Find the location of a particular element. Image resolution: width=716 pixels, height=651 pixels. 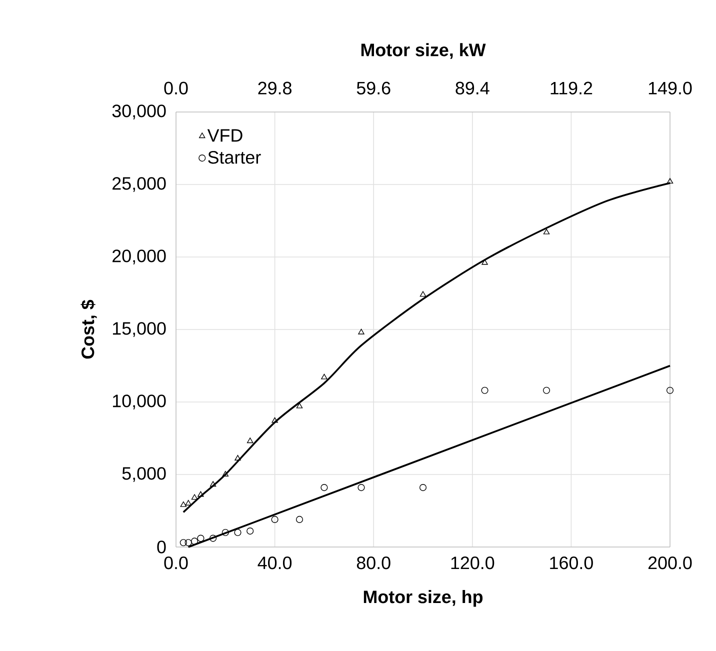

x-tick-label: 160.0 is located at coordinates (571, 563).